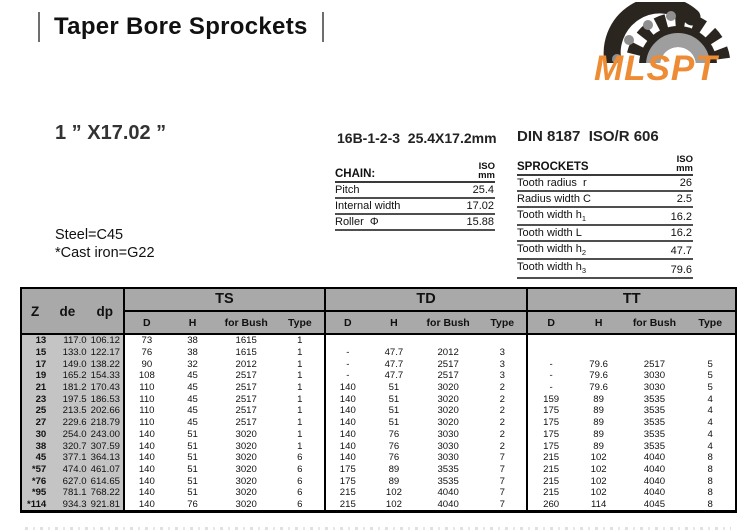 Image resolution: width=750 pixels, height=532 pixels. Describe the element at coordinates (39, 469) in the screenshot. I see `cell-zc: *57` at that location.